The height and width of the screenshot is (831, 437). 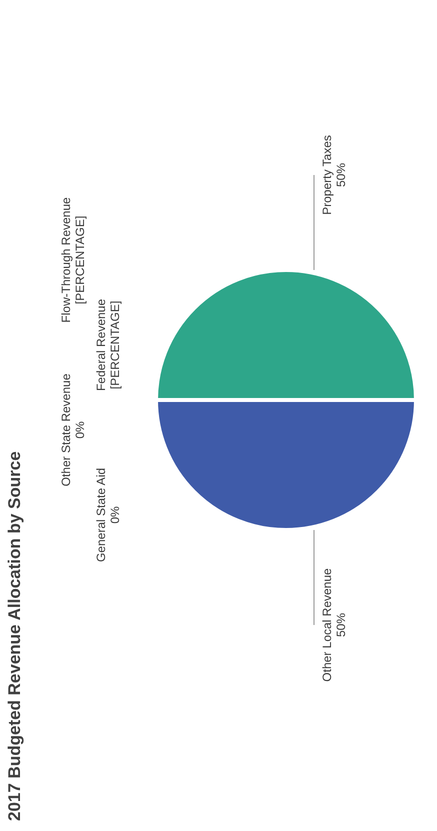 What do you see at coordinates (101, 515) in the screenshot?
I see `category-label: General State Aid` at bounding box center [101, 515].